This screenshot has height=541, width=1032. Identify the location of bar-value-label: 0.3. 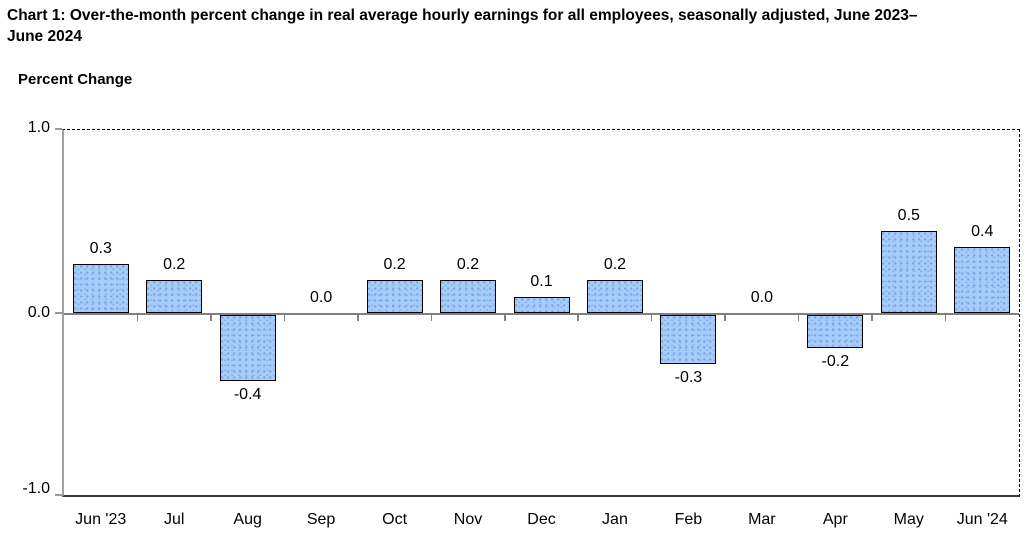
(100, 248).